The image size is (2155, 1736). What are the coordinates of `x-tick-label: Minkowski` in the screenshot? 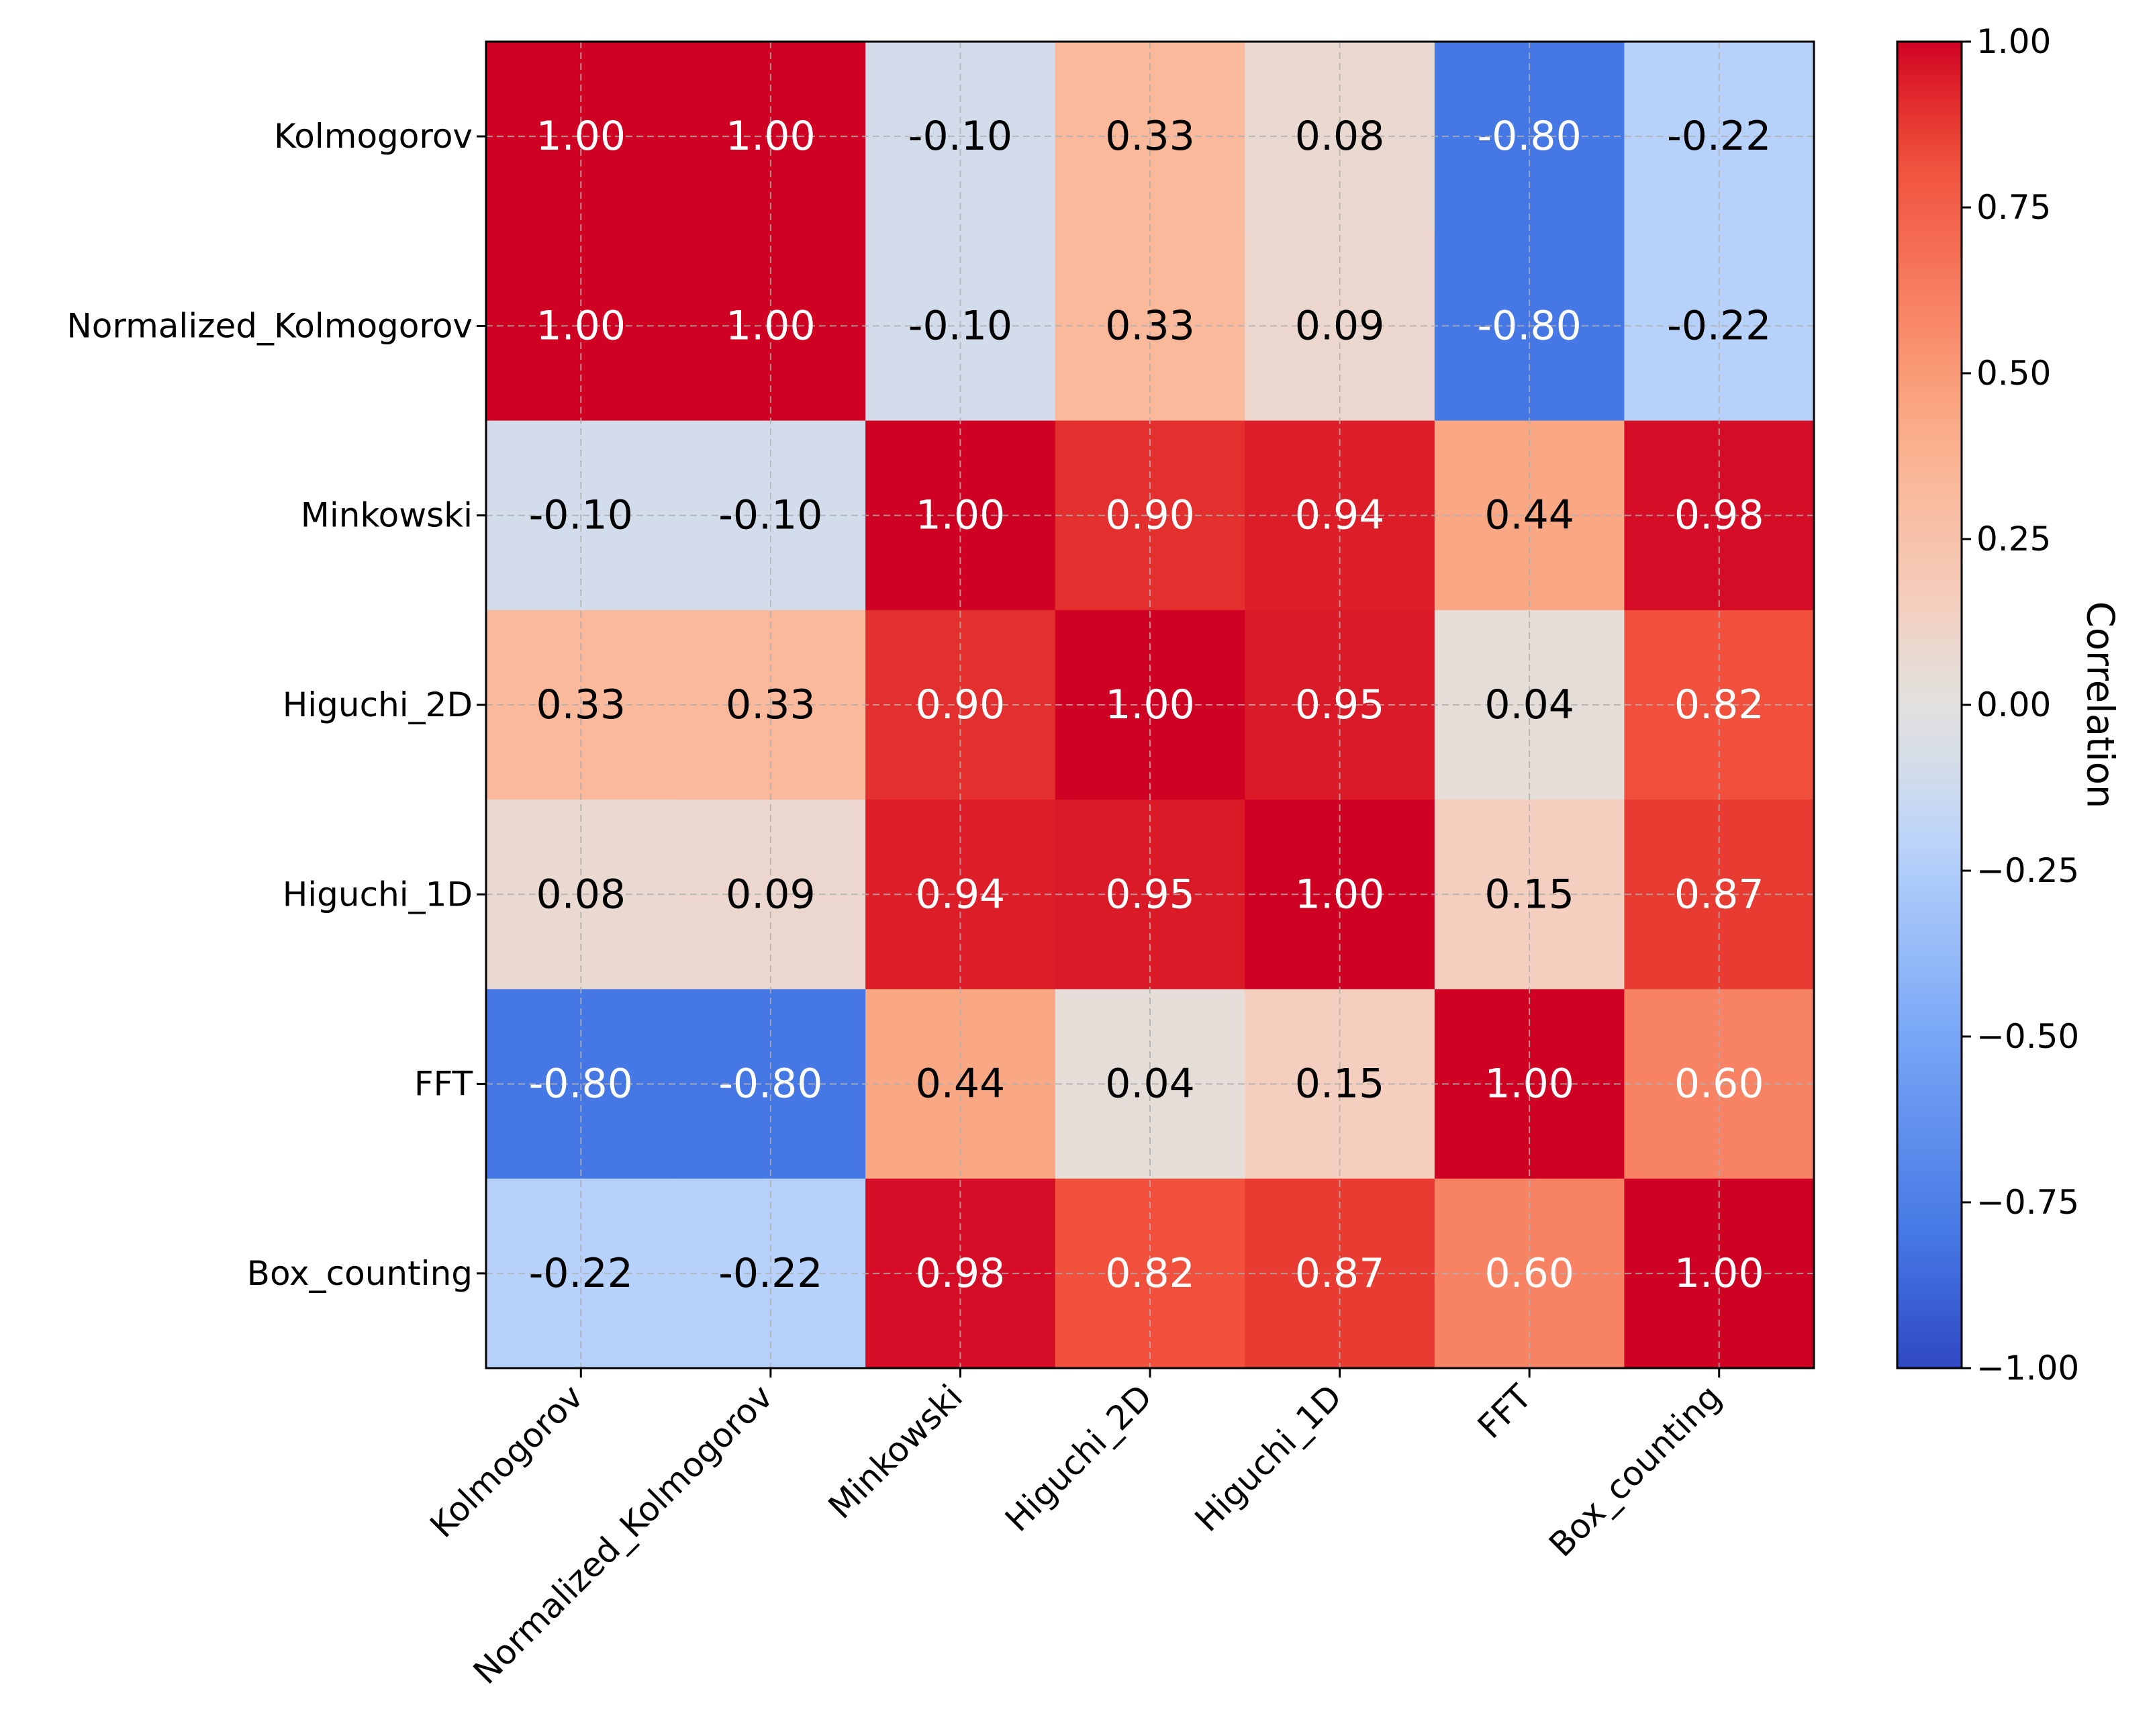 It's located at (896, 1452).